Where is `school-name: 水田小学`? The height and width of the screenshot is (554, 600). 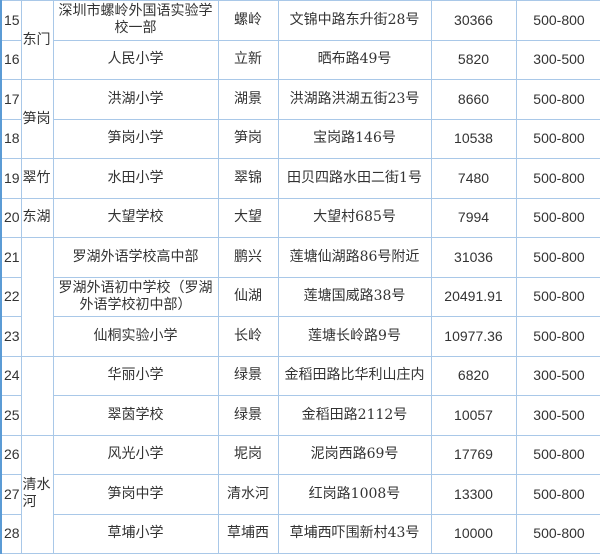
school-name: 水田小学 is located at coordinates (135, 178).